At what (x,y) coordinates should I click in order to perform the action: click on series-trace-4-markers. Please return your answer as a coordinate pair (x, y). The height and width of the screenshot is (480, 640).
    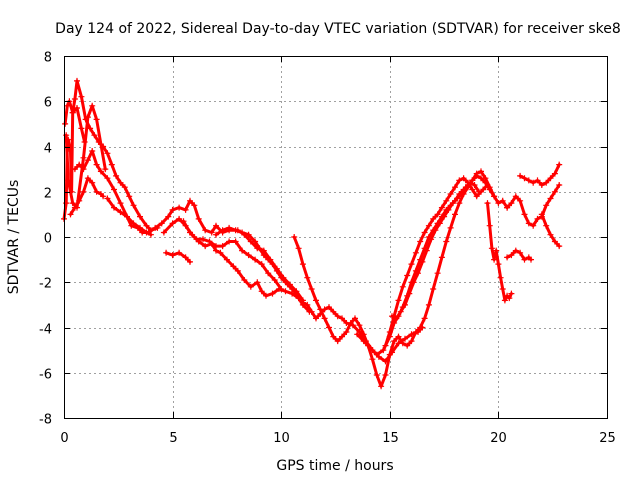
    Looking at the image, I should click on (87, 196).